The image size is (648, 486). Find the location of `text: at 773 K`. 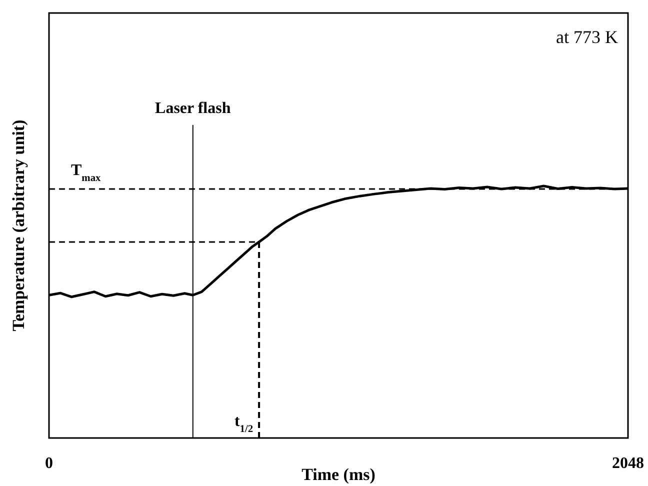

text: at 773 K is located at coordinates (587, 37).